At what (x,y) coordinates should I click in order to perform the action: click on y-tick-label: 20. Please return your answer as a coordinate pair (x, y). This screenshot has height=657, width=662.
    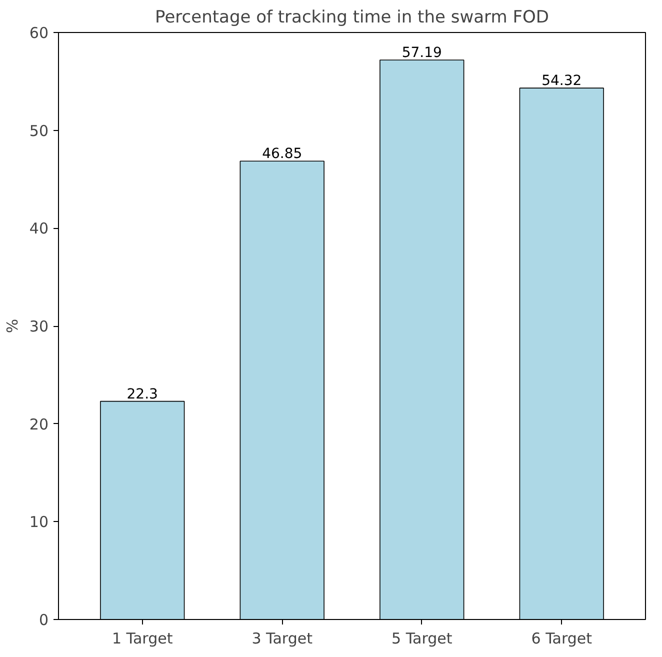
    Looking at the image, I should click on (39, 424).